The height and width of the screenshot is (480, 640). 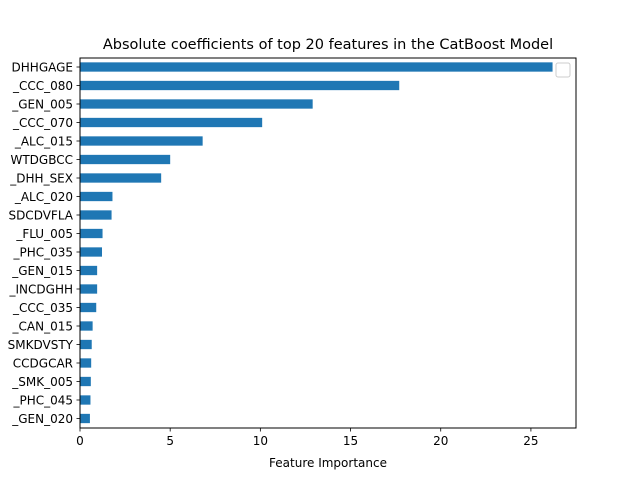 I want to click on y-tick-label: SMKDVSTY, so click(x=41, y=345).